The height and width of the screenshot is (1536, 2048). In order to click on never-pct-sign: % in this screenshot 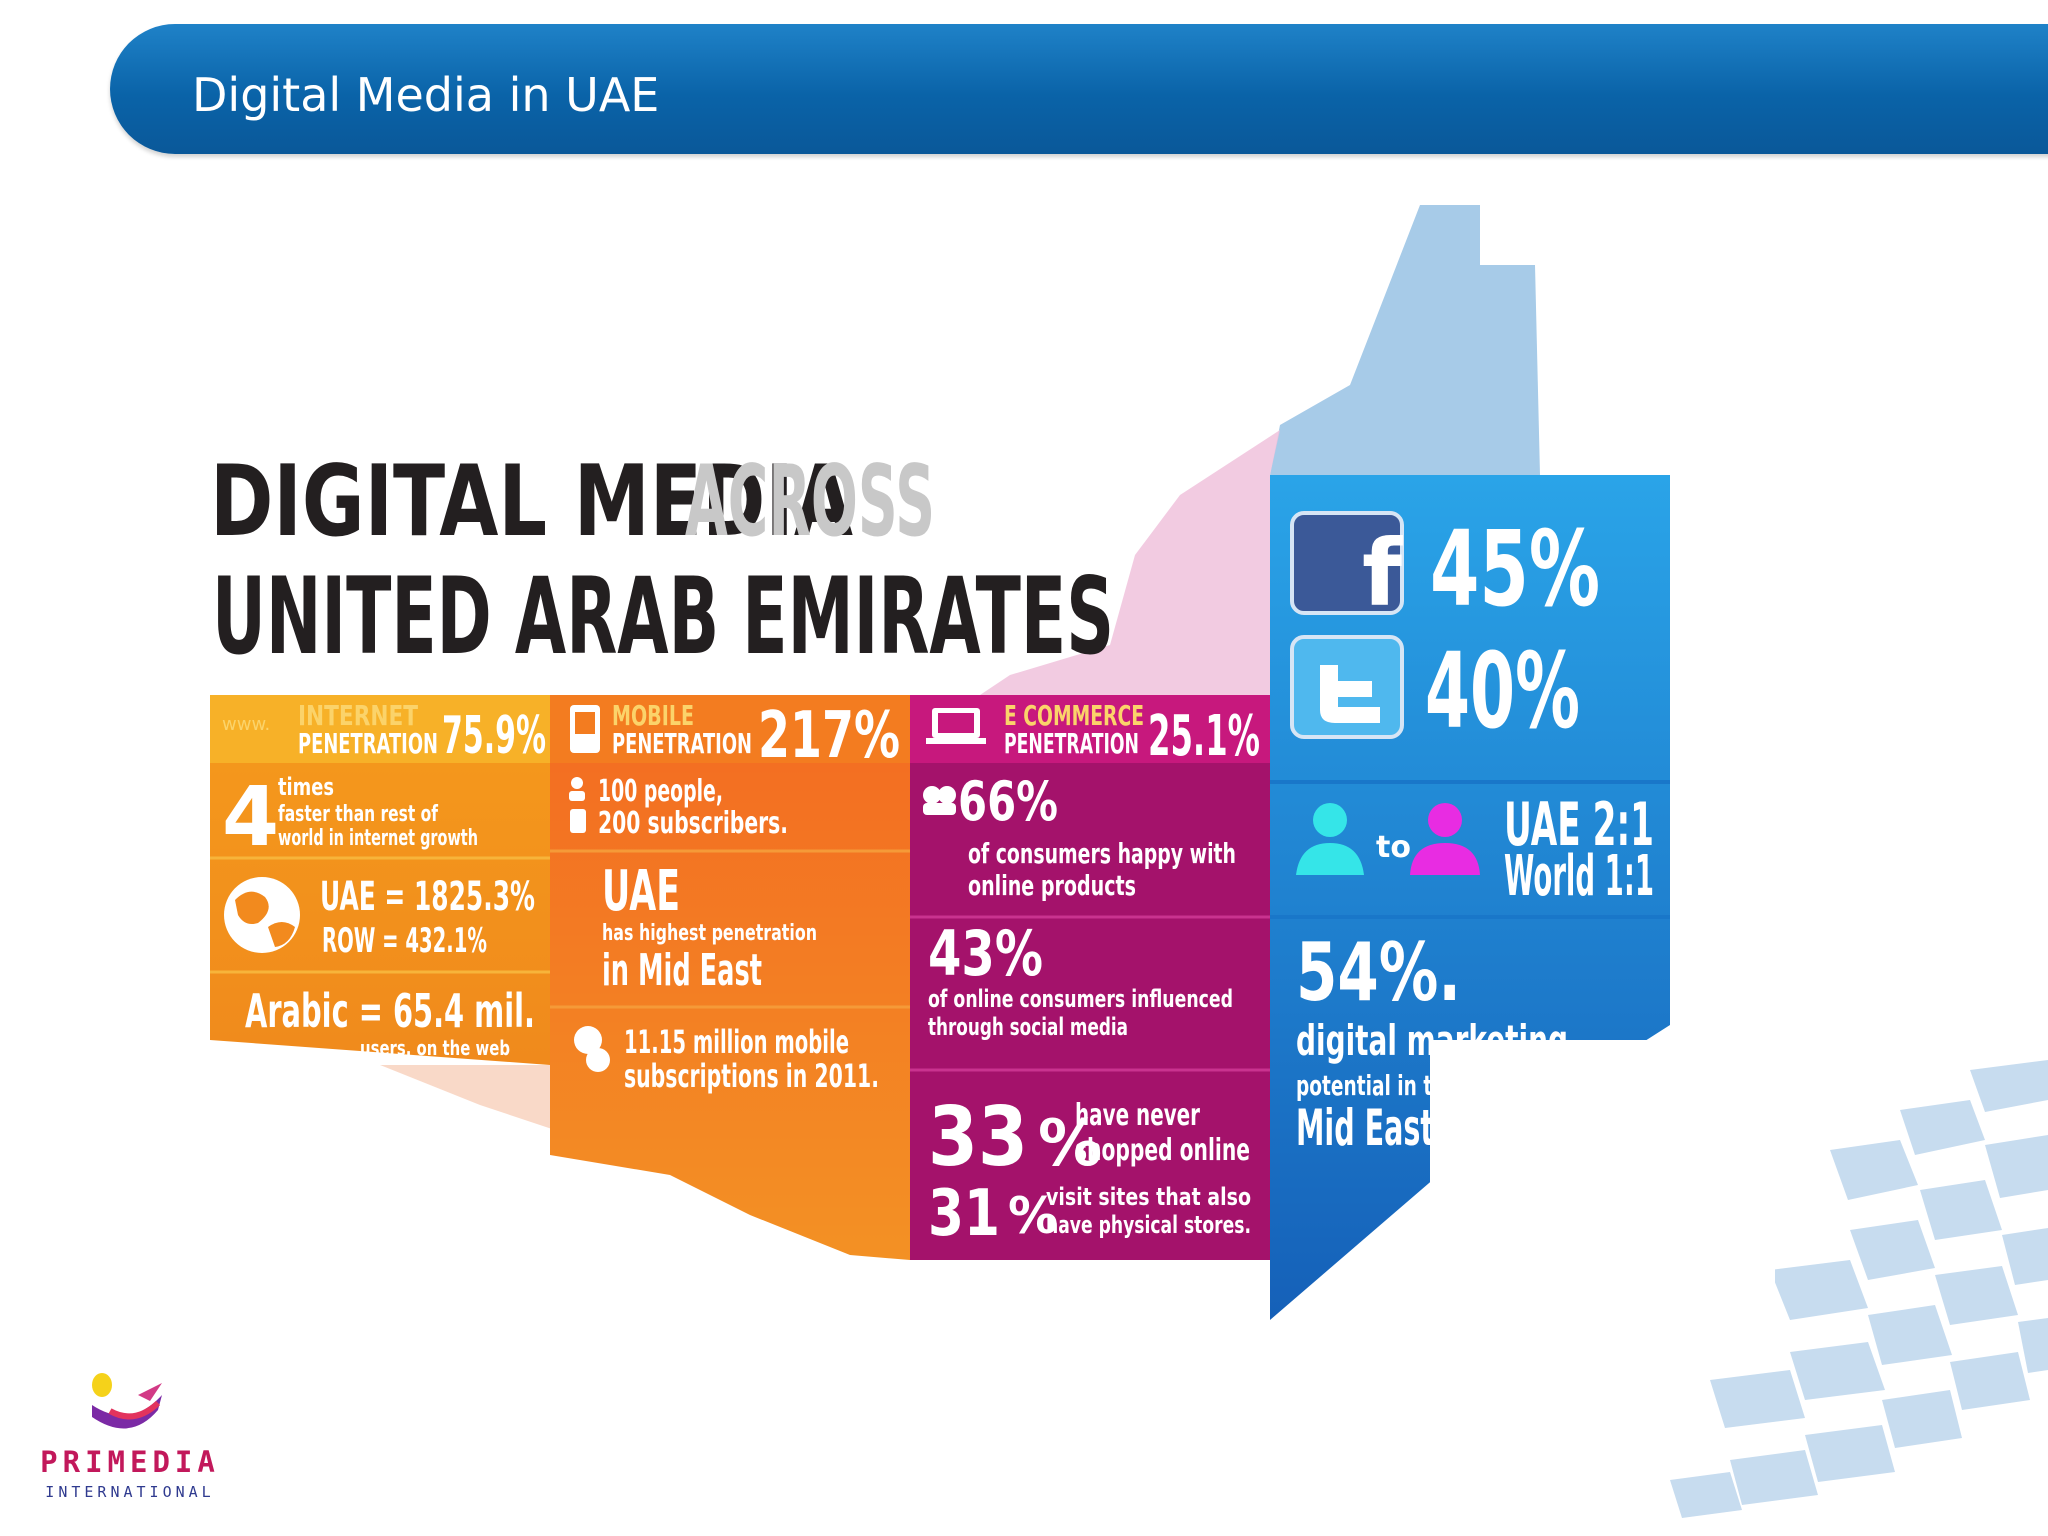, I will do `click(1070, 1144)`.